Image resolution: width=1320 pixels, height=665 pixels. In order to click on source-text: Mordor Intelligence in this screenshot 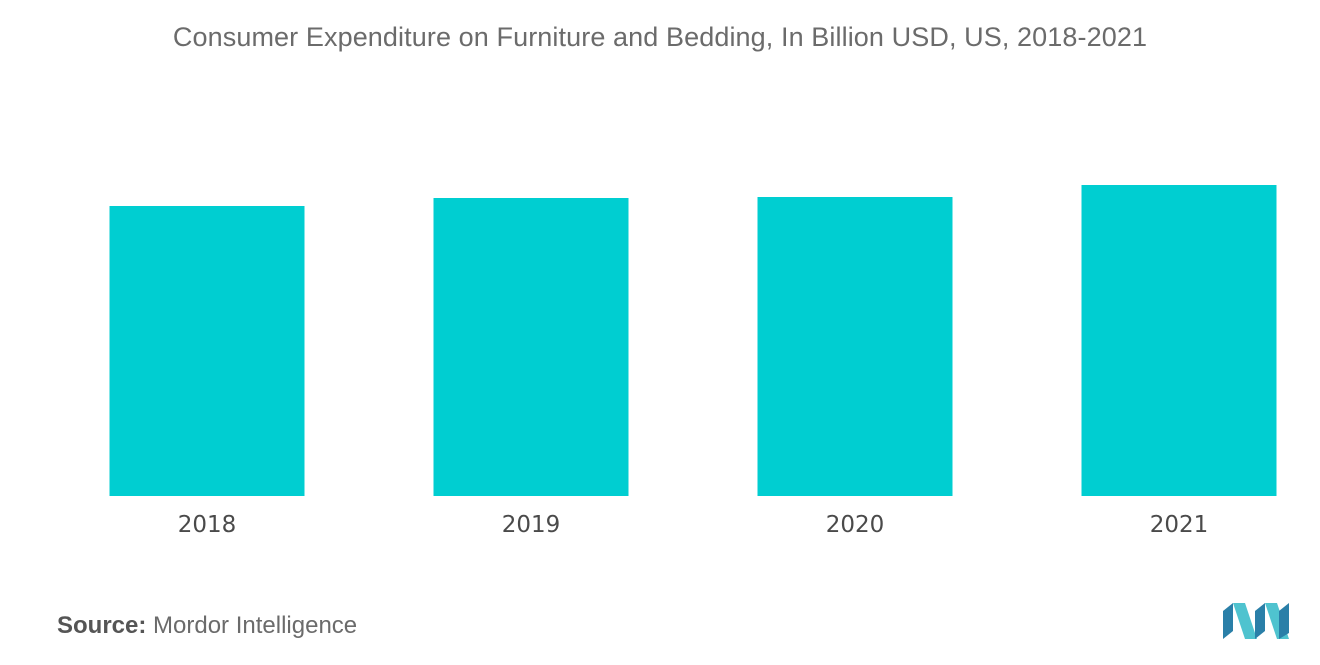, I will do `click(255, 625)`.